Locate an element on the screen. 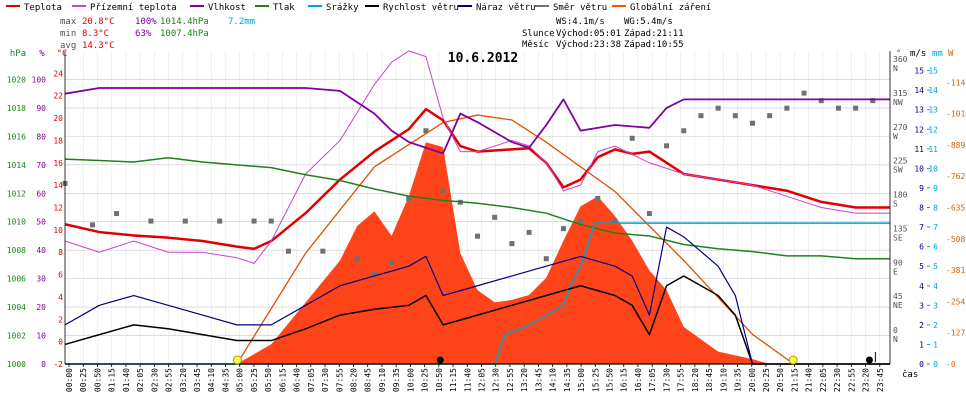 The width and height of the screenshot is (966, 400). x-tick-label: 15:00 is located at coordinates (581, 380).